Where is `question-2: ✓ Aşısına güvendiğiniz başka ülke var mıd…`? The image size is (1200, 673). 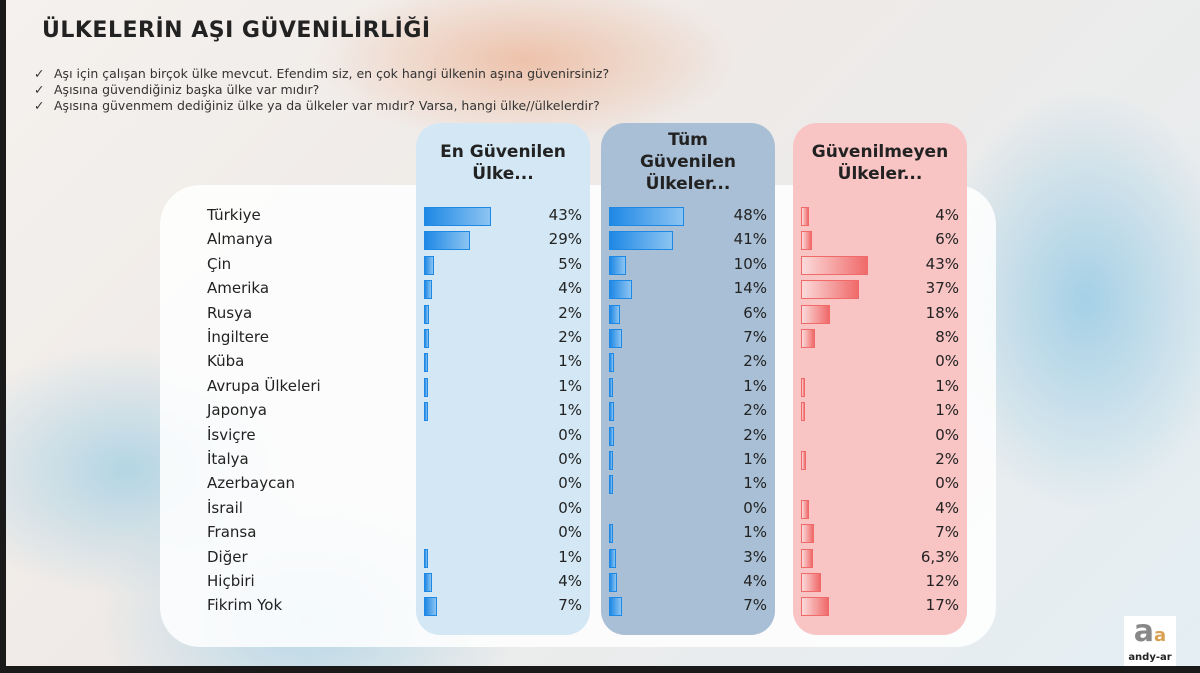
question-2: ✓ Aşısına güvendiğiniz başka ülke var mıd… is located at coordinates (176, 89).